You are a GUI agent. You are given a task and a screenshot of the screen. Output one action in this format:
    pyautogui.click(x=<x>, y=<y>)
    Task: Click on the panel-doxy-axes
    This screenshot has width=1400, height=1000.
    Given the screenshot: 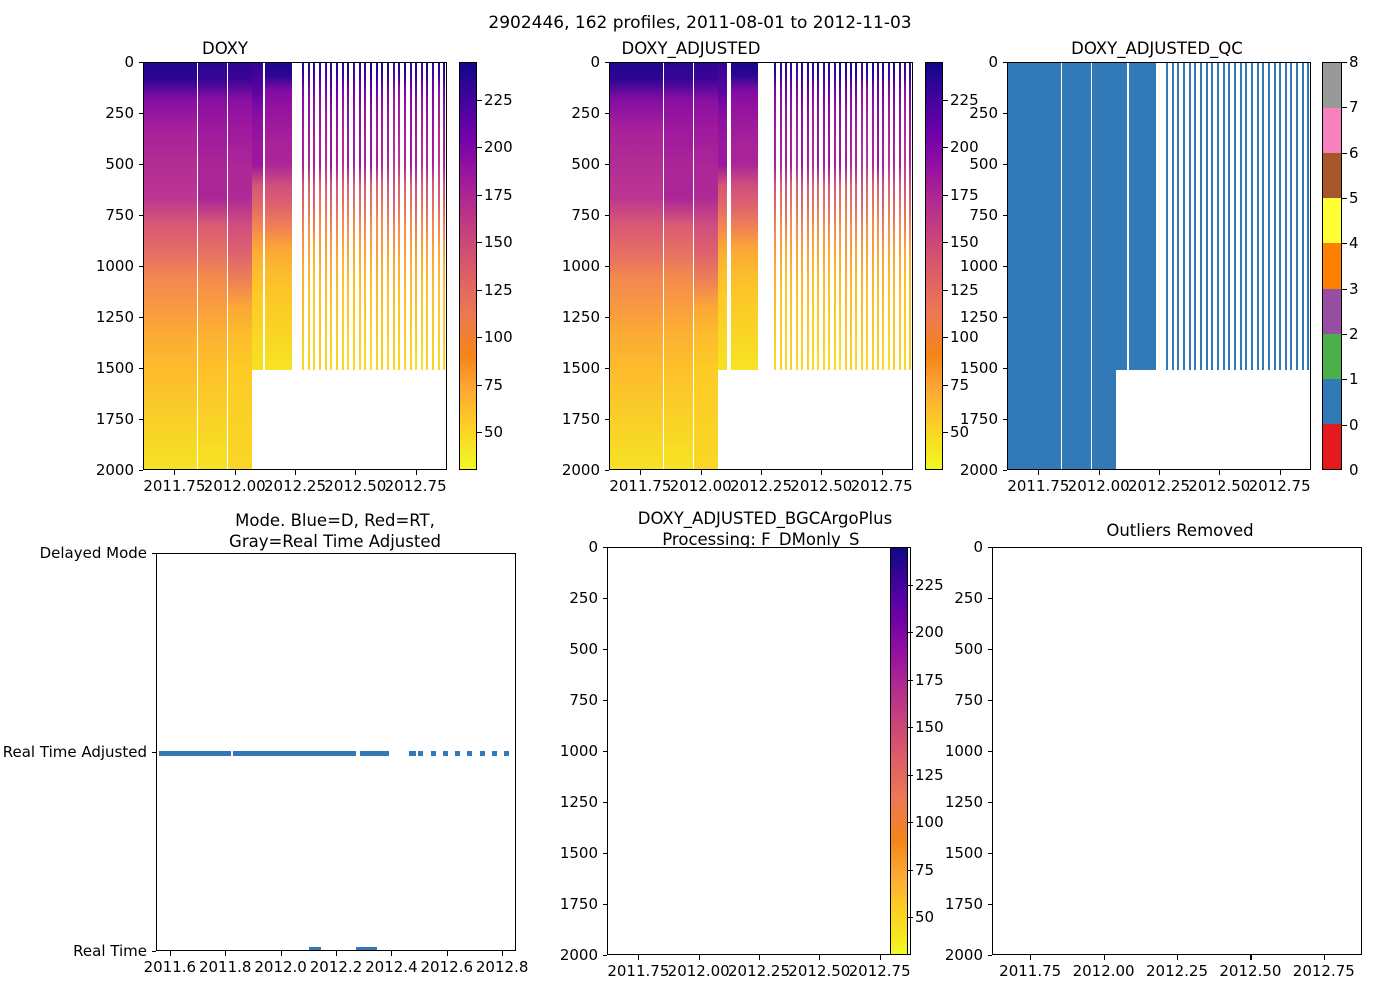 What is the action you would take?
    pyautogui.click(x=295, y=266)
    